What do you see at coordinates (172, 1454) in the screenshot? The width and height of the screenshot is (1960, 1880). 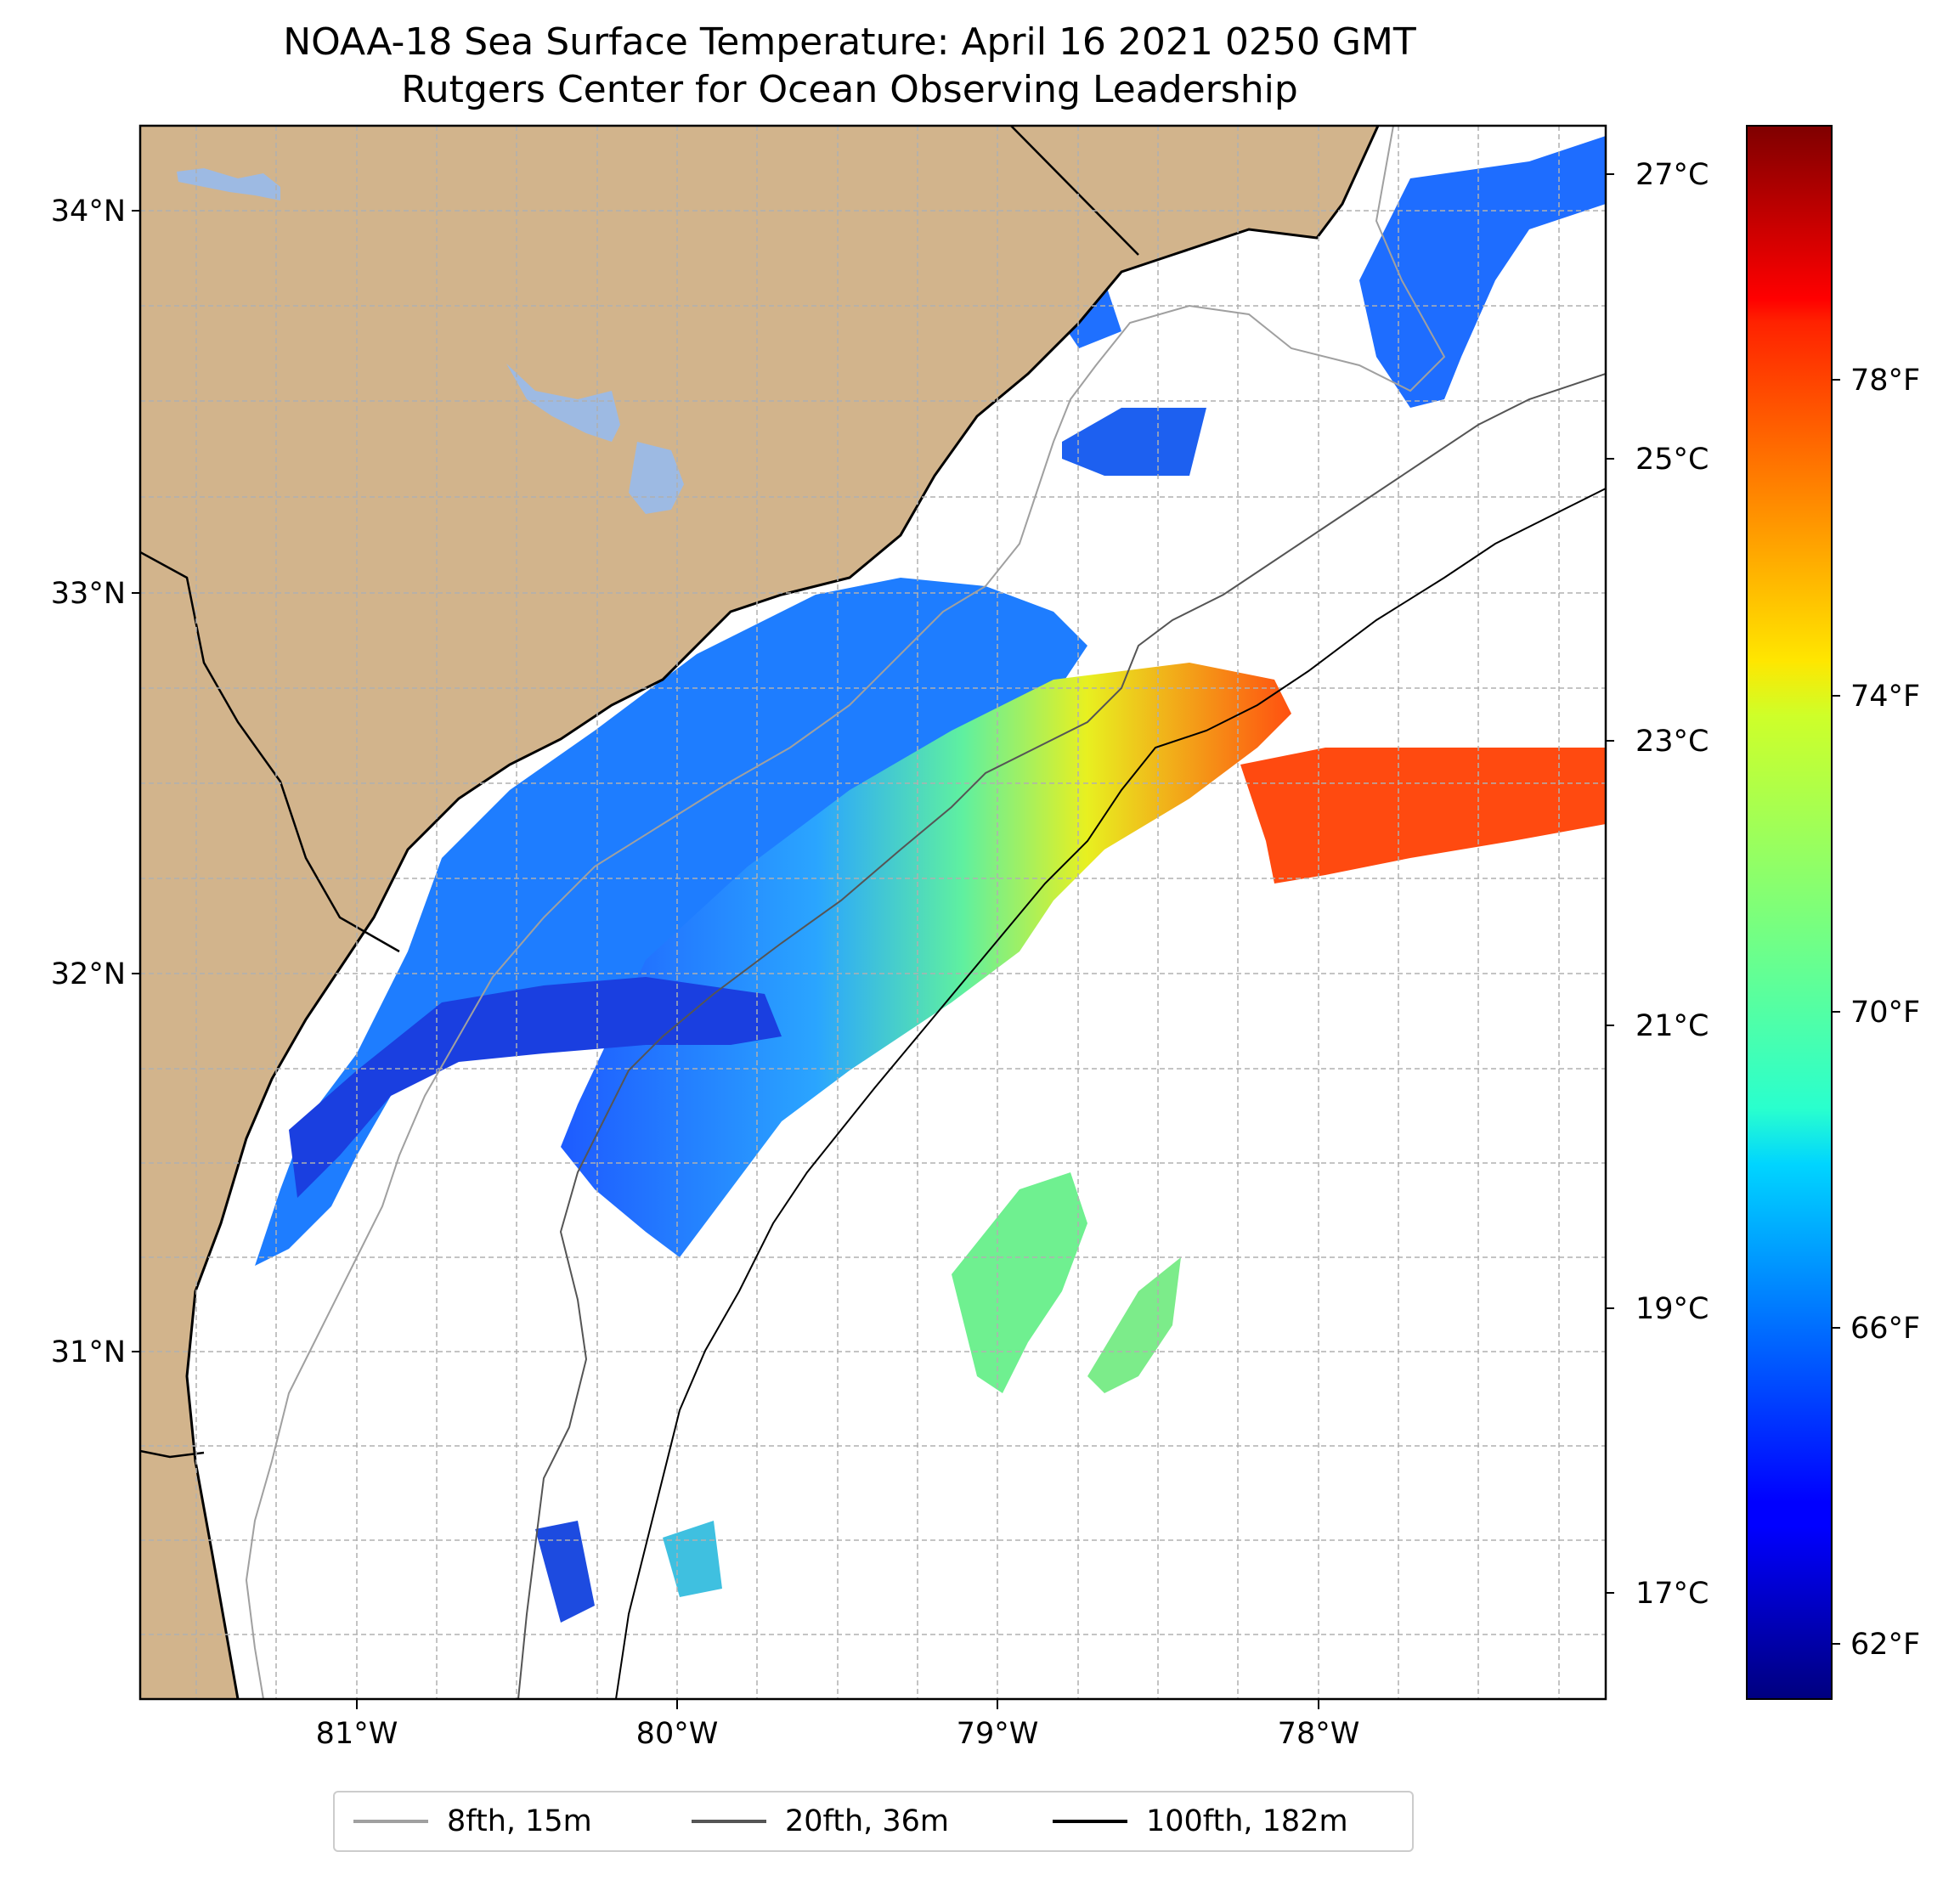 I see `state-border-ga-fl` at bounding box center [172, 1454].